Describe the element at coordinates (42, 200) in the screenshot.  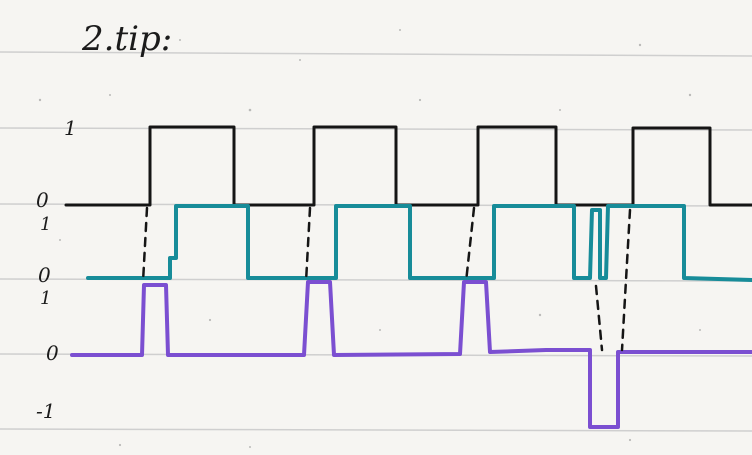
I see `row1-low-label: 0` at that location.